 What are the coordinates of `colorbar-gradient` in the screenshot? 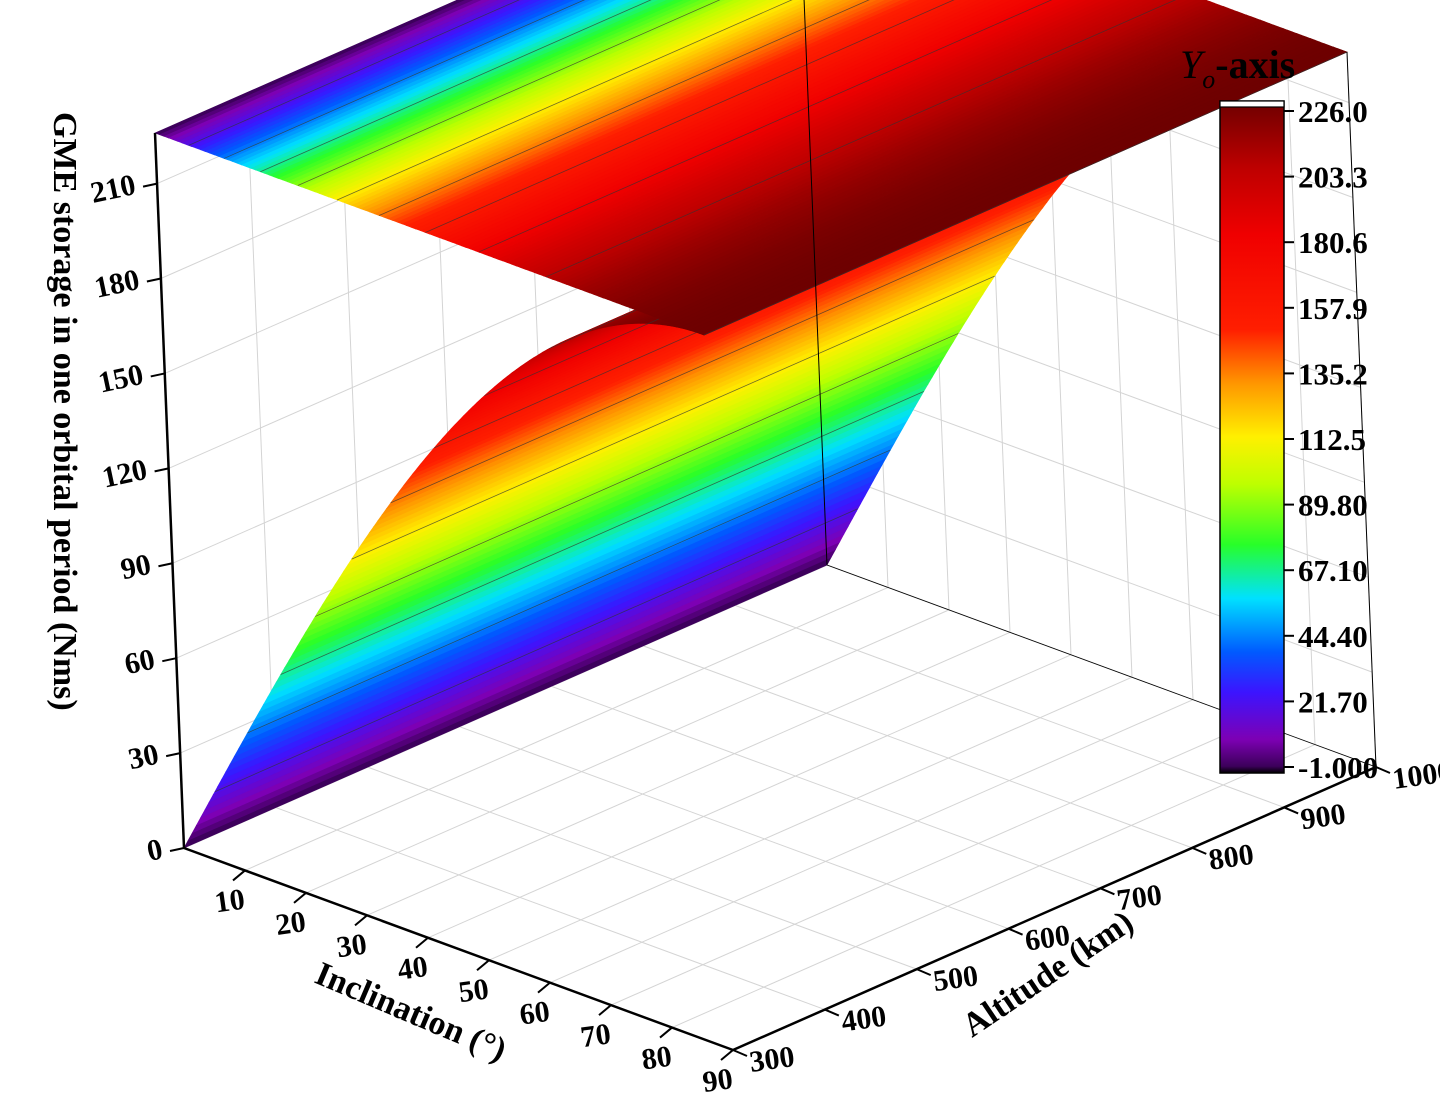 It's located at (1252, 437).